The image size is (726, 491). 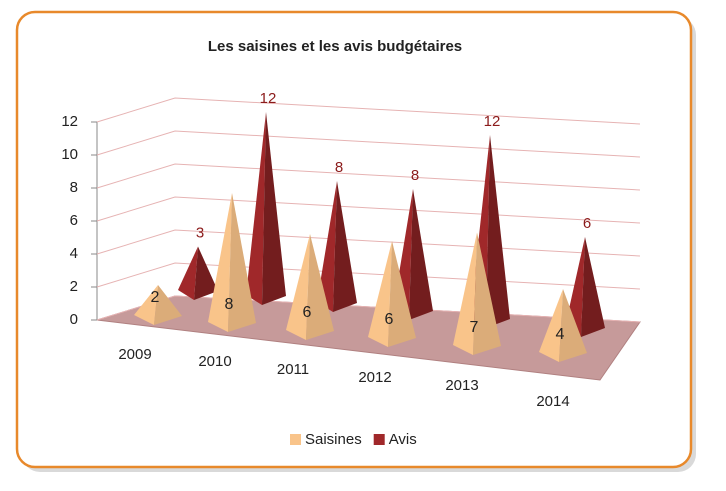 I want to click on value-label: 3, so click(x=200, y=232).